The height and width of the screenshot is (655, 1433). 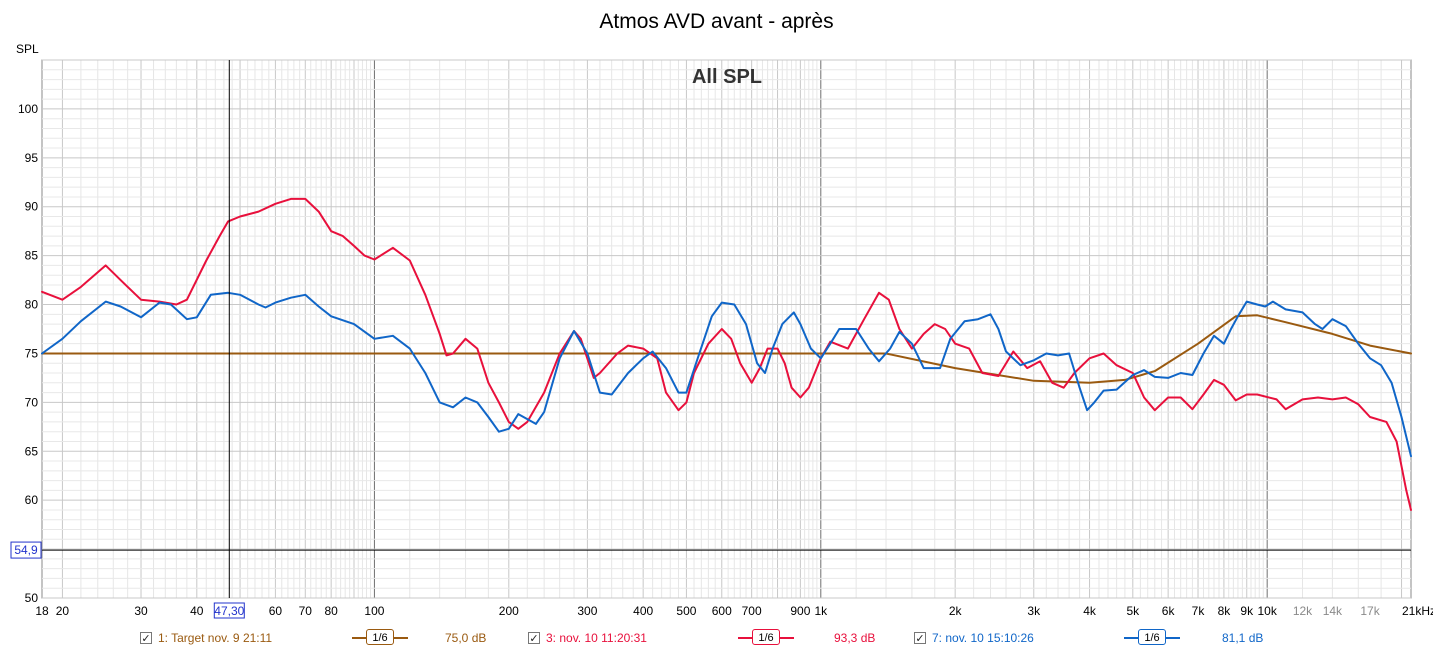 What do you see at coordinates (752, 611) in the screenshot?
I see `x-tick-label: 700` at bounding box center [752, 611].